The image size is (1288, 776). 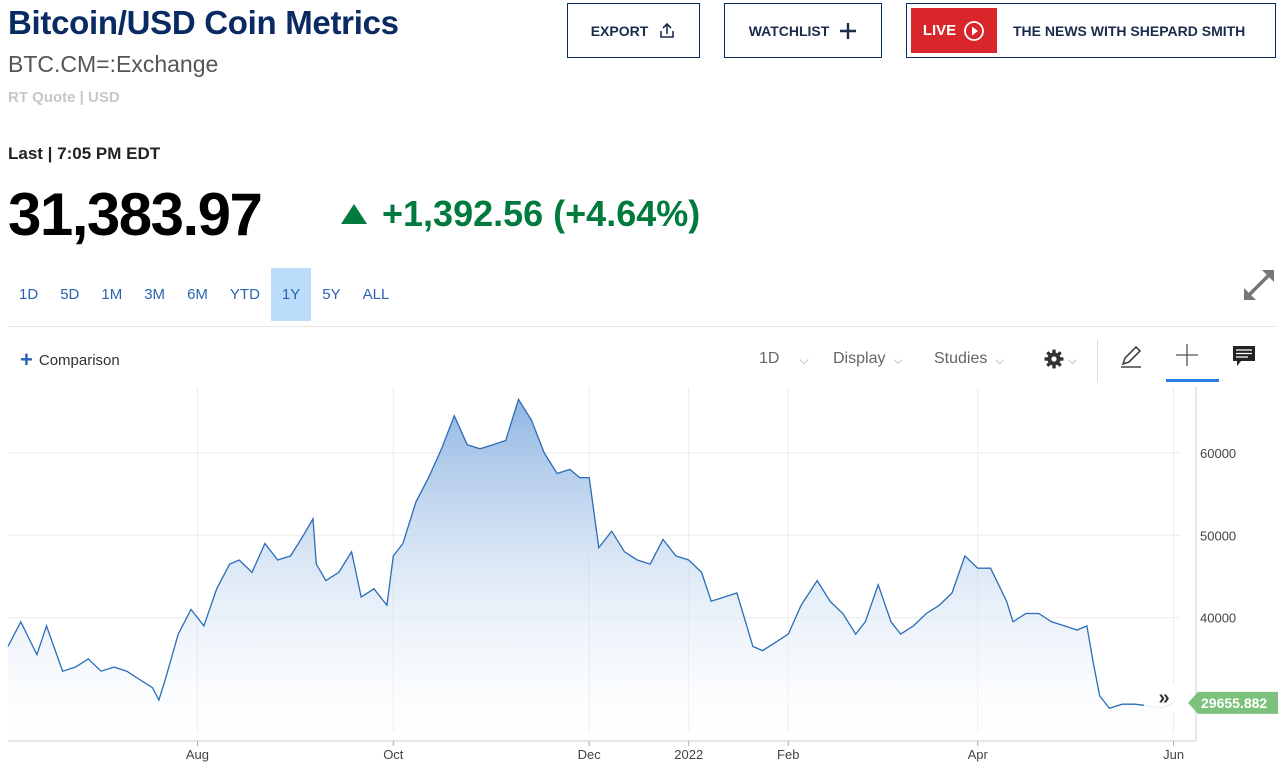 I want to click on last-price: 31,383.97, so click(x=135, y=214).